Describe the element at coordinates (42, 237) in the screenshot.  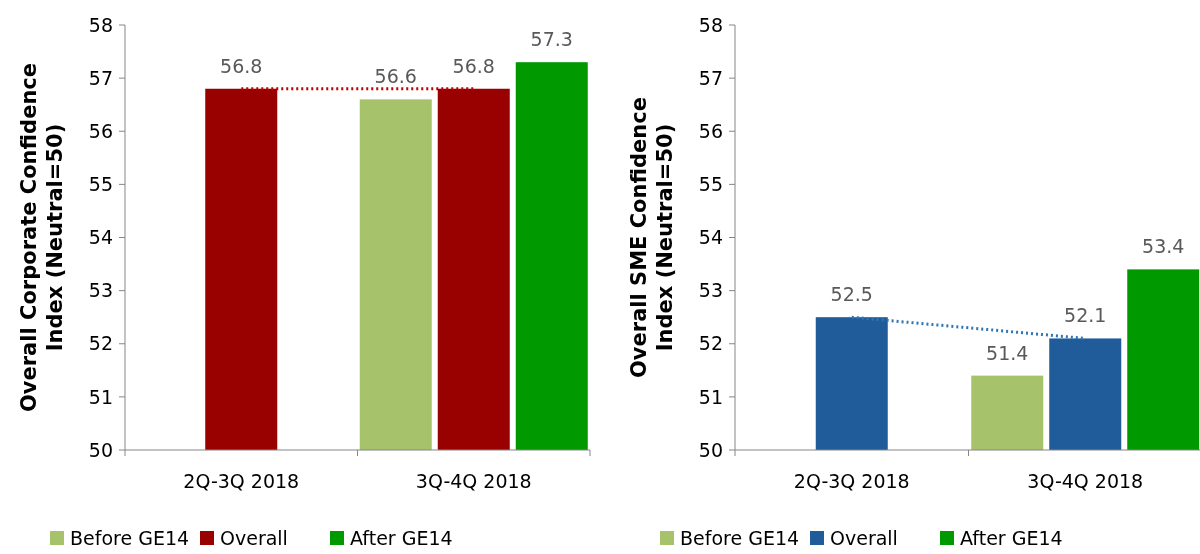
I see `y-axis-title: Overall Corporate Confidence Index (Neutral=50)` at that location.